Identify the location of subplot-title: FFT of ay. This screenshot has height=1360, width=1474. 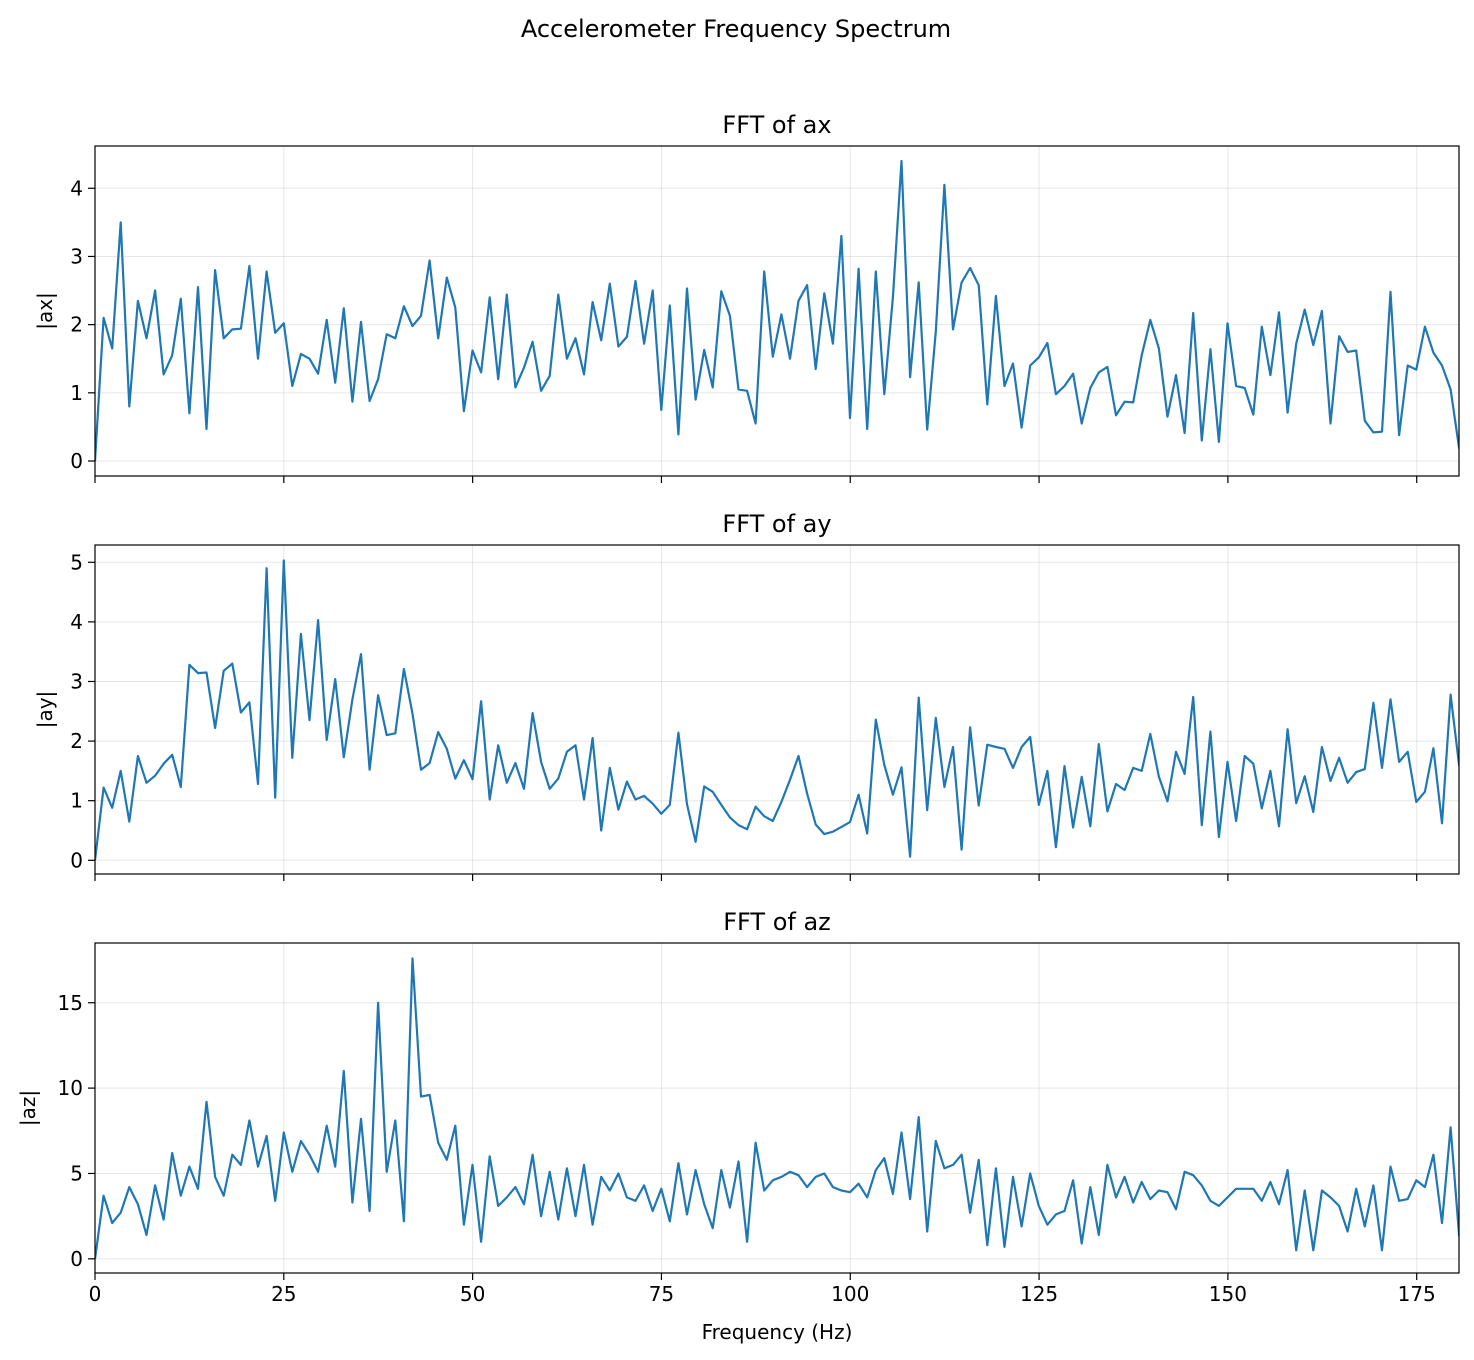
(776, 524).